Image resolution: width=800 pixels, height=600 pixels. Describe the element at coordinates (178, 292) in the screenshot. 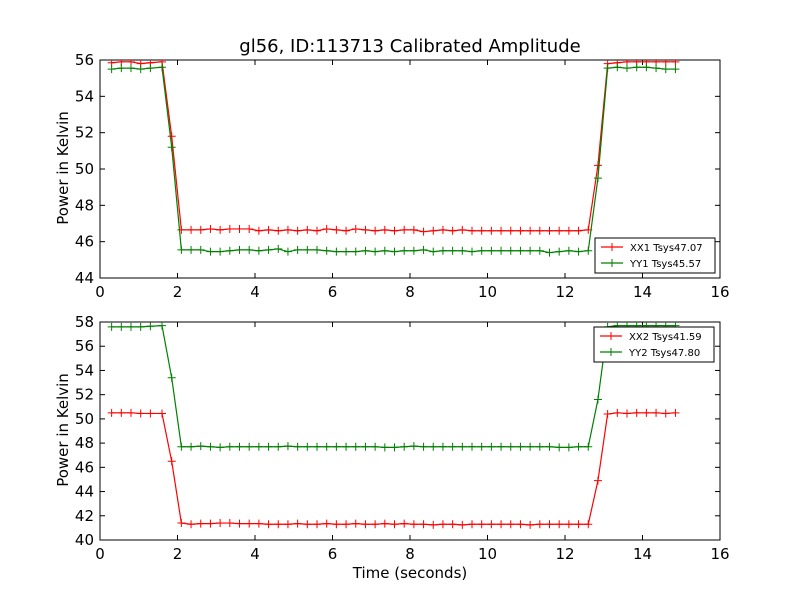

I see `top-x-tick-label: 2` at that location.